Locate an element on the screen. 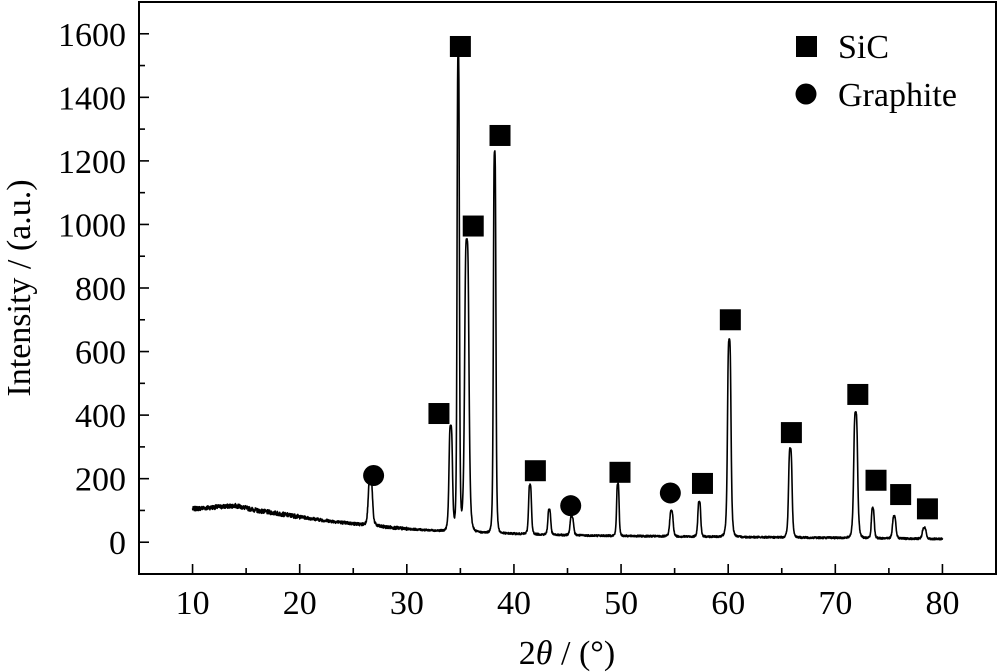  x-tick-label: 30 is located at coordinates (407, 603).